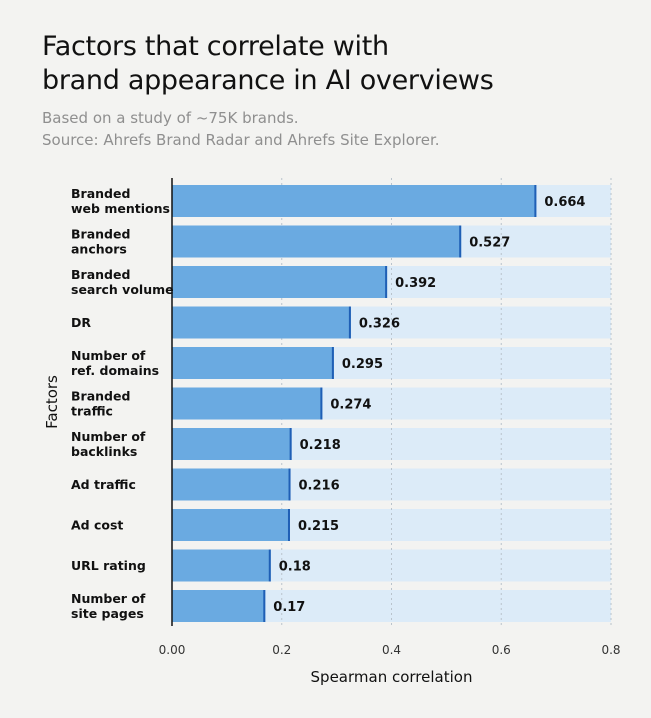  What do you see at coordinates (81, 322) in the screenshot?
I see `category-label: DR` at bounding box center [81, 322].